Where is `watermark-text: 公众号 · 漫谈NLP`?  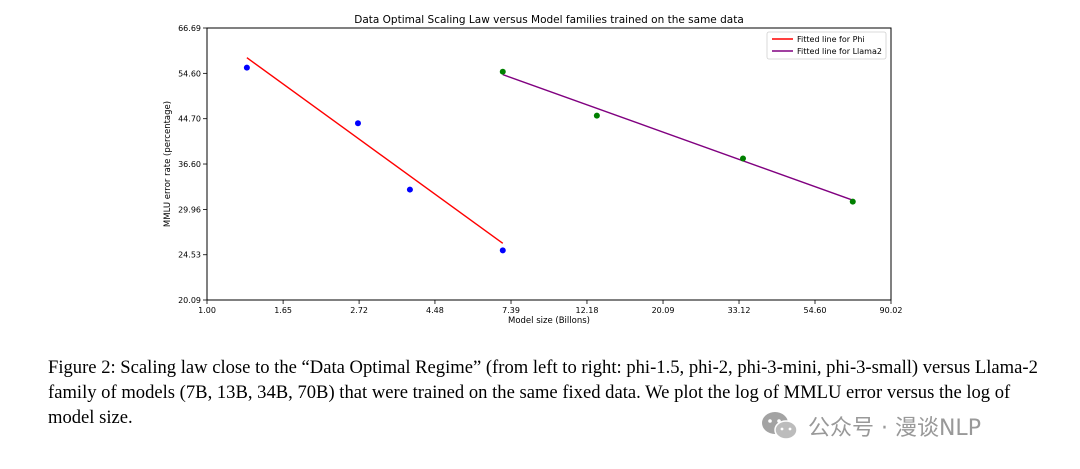 watermark-text: 公众号 · 漫谈NLP is located at coordinates (894, 428).